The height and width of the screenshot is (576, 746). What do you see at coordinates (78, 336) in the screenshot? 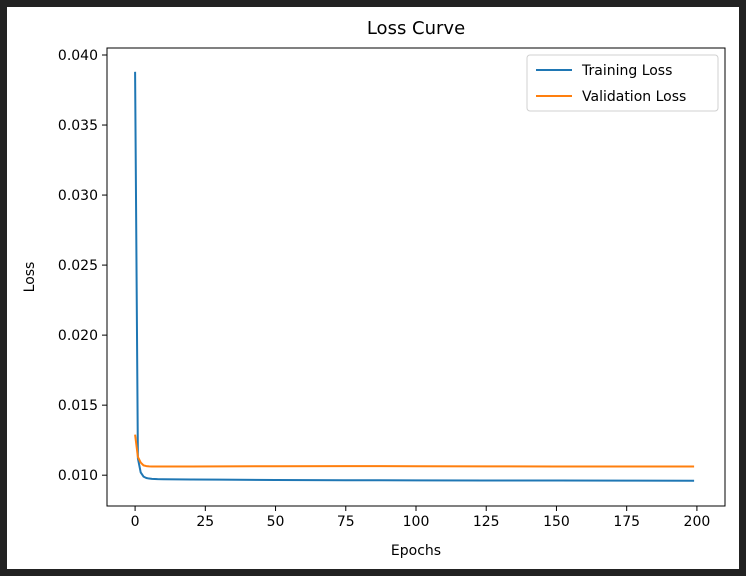
I see `y-tick-label: 0.020` at bounding box center [78, 336].